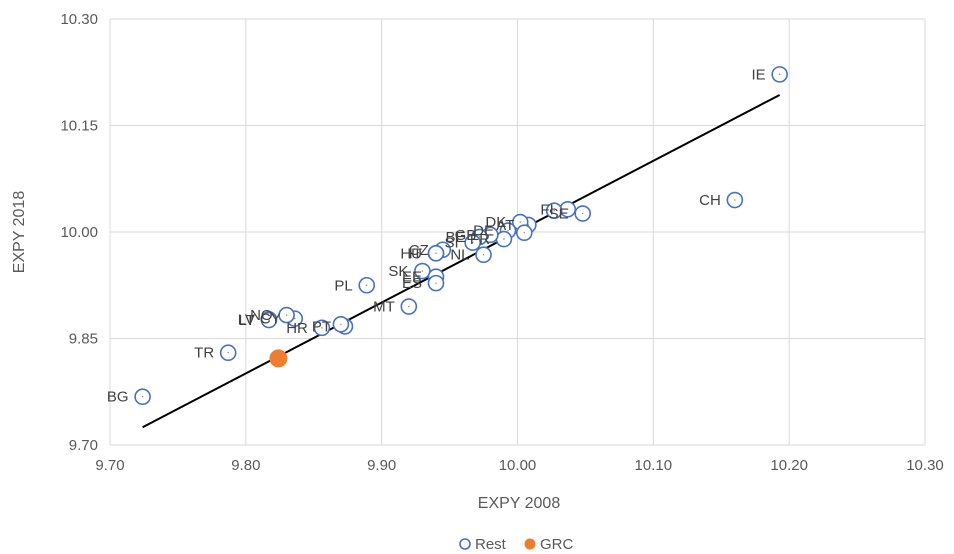 The image size is (954, 554). What do you see at coordinates (384, 307) in the screenshot?
I see `point-label: MT` at bounding box center [384, 307].